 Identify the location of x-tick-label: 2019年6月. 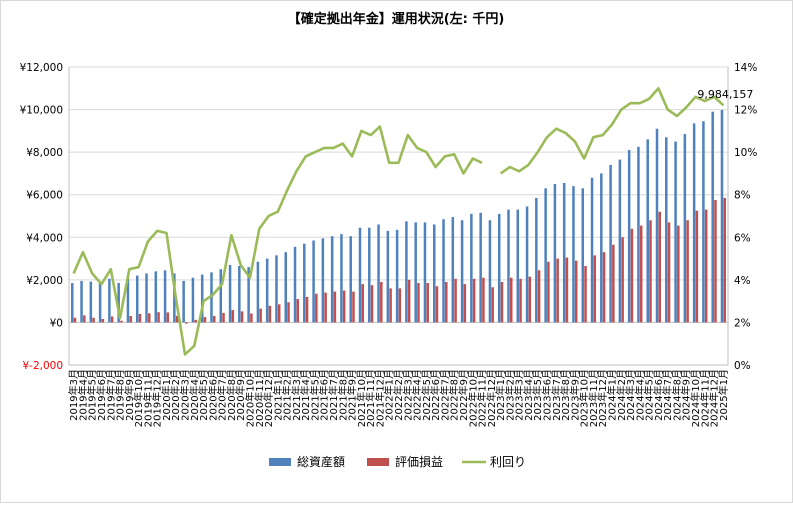
(101, 395).